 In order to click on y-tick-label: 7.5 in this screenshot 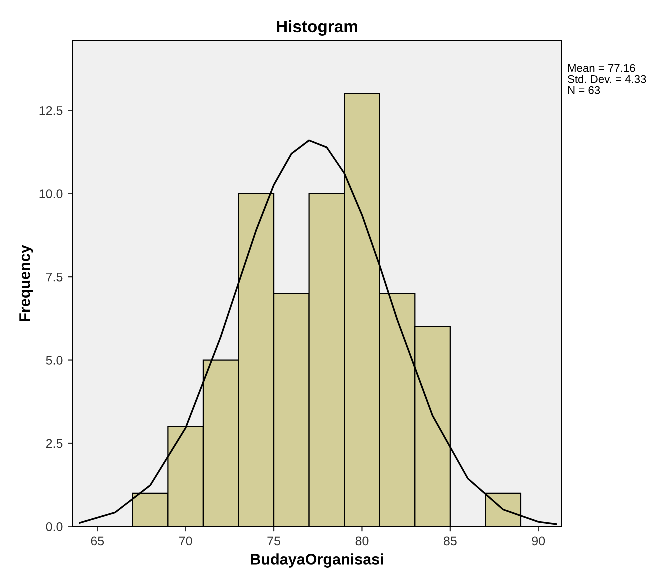, I will do `click(54, 277)`.